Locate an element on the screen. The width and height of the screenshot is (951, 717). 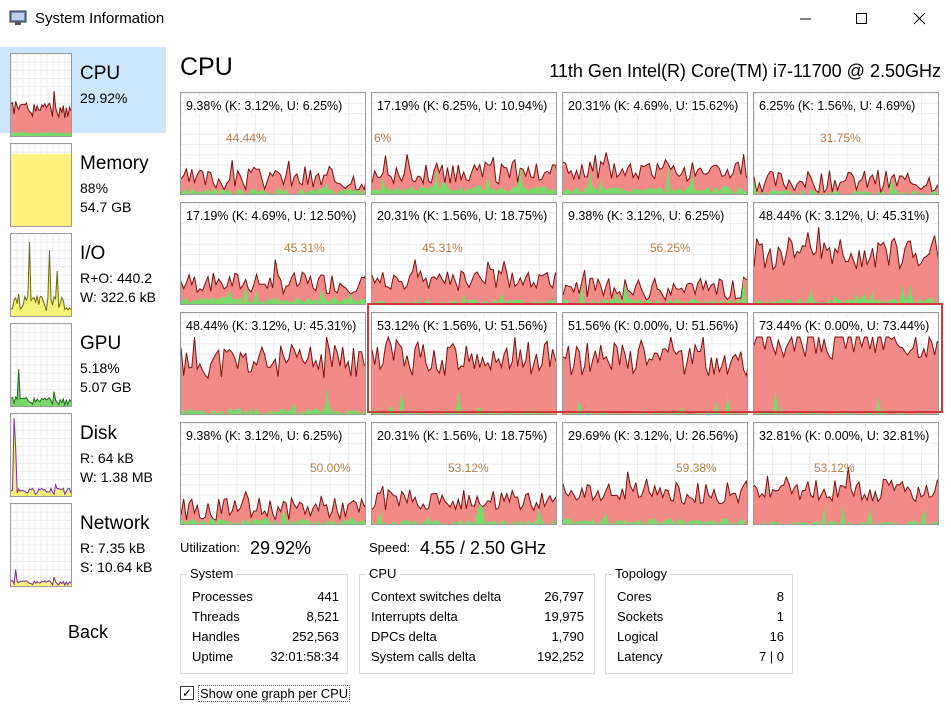
cpu-core-graph: 20.31% (K: 1.56%, U: 18.75%) 53.12% is located at coordinates (464, 473).